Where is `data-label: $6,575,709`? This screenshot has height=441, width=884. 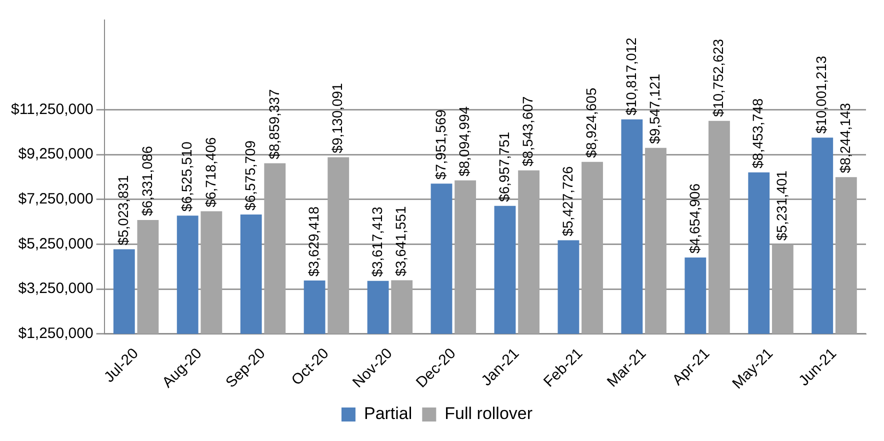 data-label: $6,575,709 is located at coordinates (250, 175).